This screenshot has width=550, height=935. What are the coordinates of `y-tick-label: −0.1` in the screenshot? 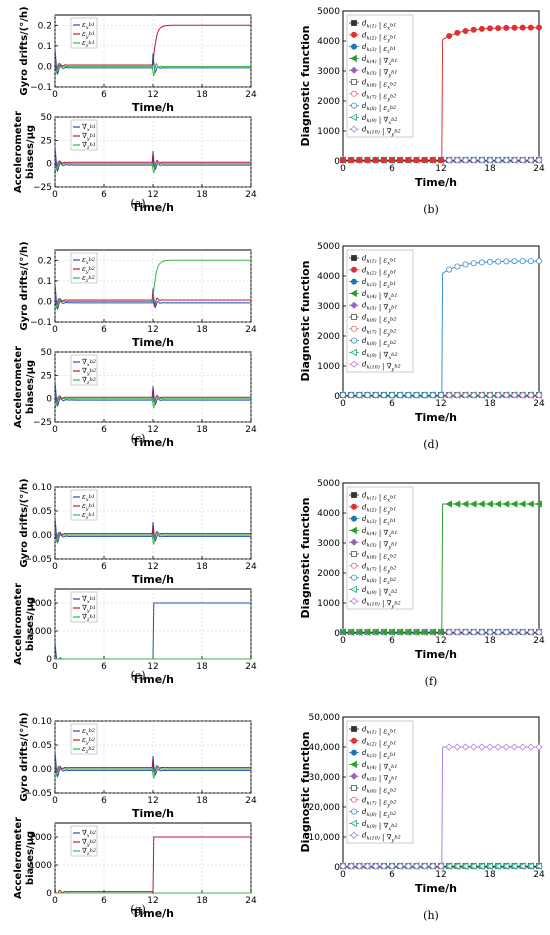 It's located at (41, 88).